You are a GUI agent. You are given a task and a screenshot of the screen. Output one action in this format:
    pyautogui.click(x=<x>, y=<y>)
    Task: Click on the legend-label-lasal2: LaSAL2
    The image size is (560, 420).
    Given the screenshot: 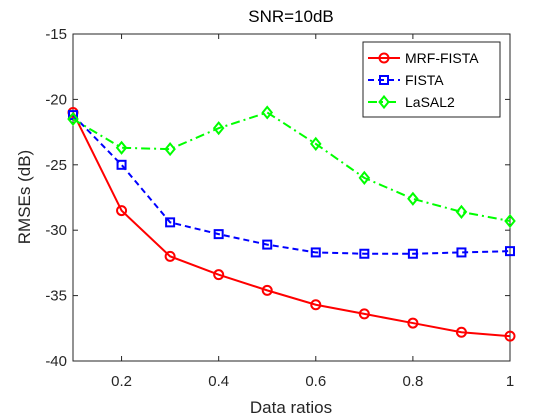 What is the action you would take?
    pyautogui.click(x=430, y=102)
    